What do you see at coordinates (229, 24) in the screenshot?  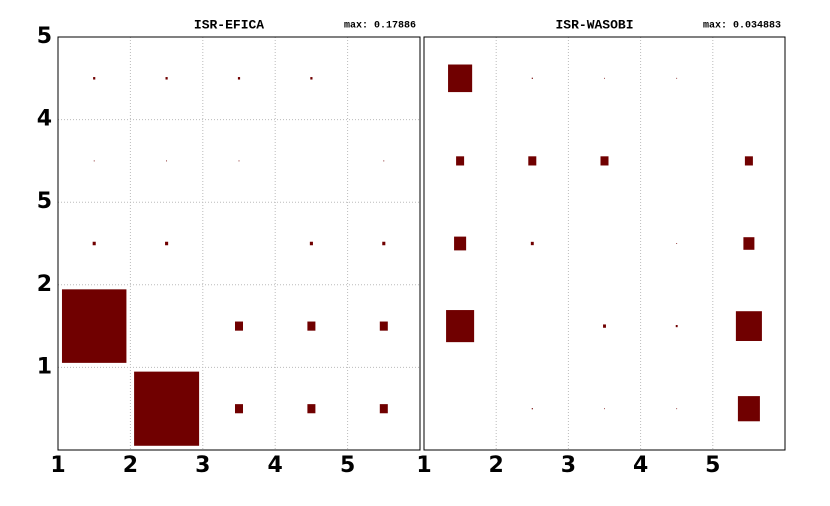 I see `chart-title: ISR-EFICA` at bounding box center [229, 24].